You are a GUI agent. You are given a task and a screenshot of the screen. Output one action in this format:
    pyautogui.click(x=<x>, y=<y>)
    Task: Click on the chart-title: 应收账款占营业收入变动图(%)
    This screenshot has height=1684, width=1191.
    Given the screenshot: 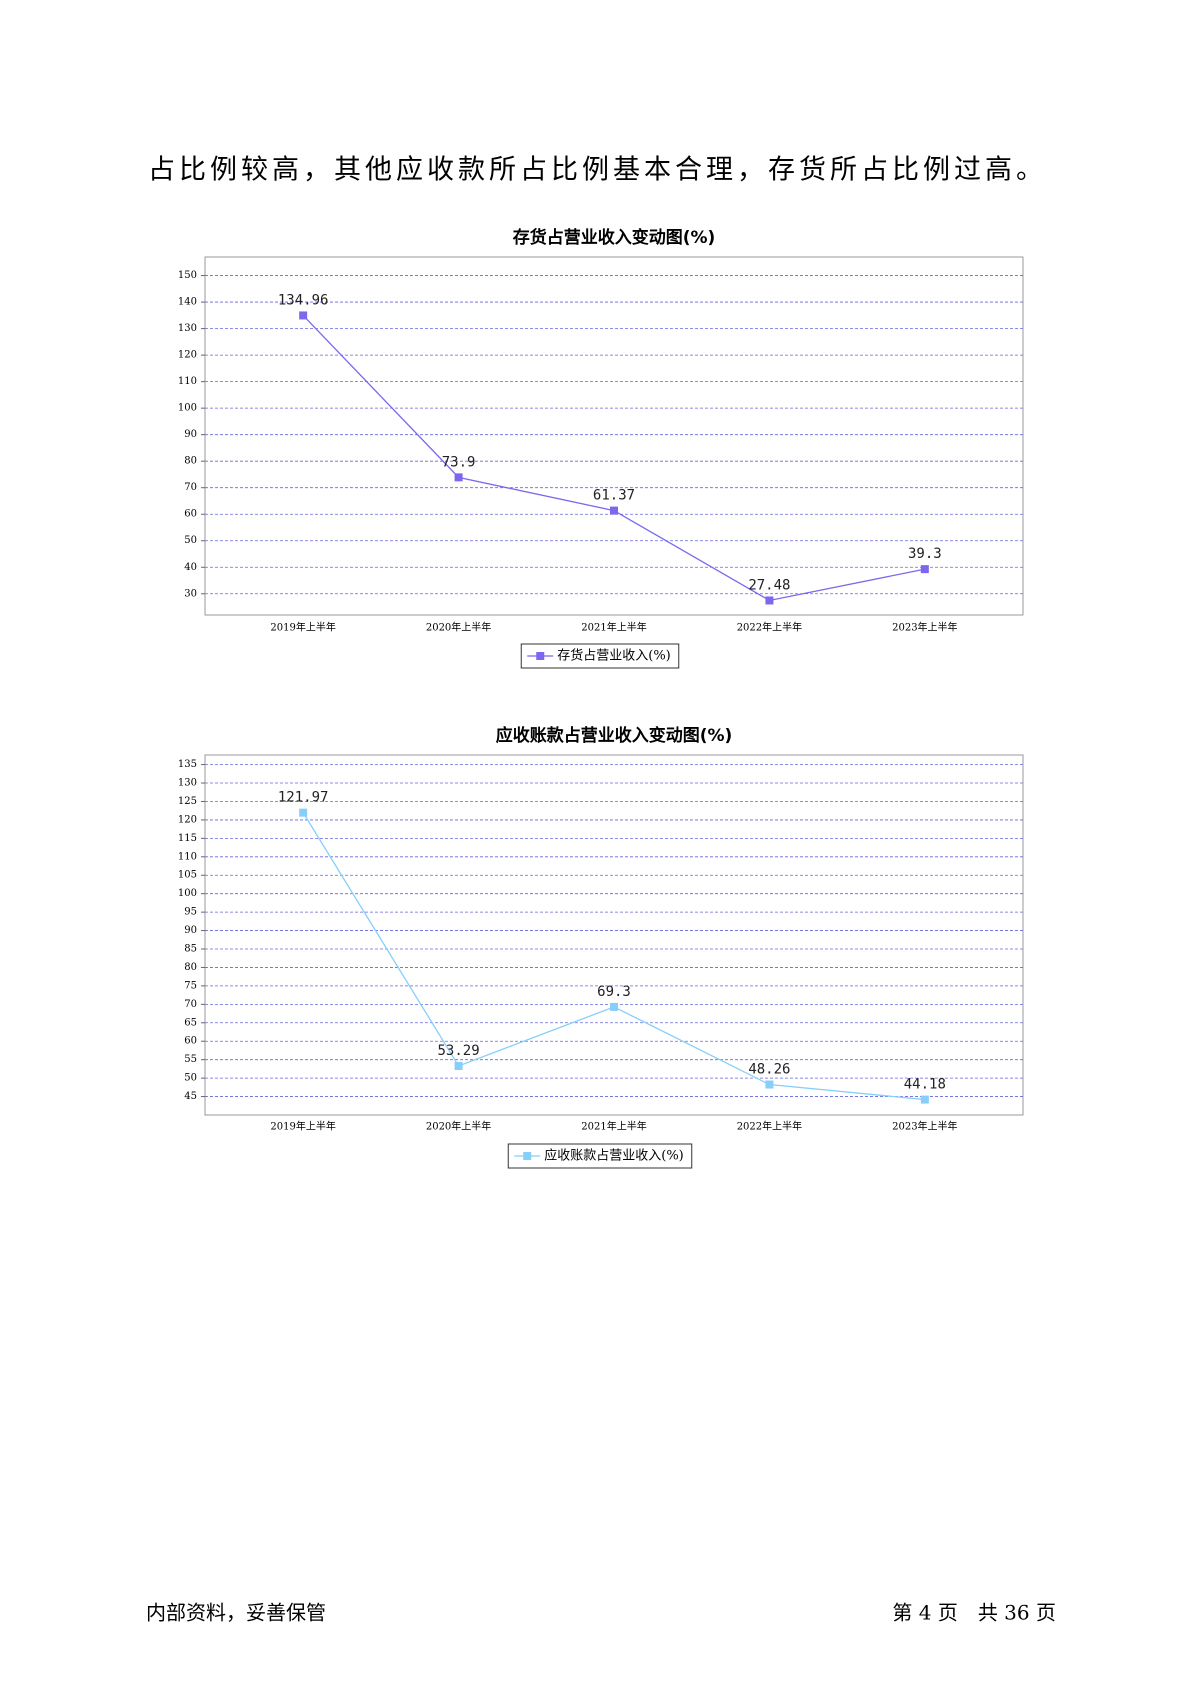 What is the action you would take?
    pyautogui.click(x=614, y=735)
    